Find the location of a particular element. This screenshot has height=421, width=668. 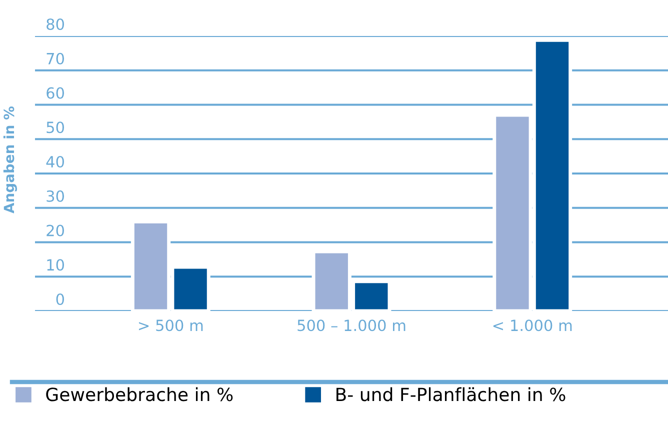

y-tick-label: 80 is located at coordinates (55, 24).